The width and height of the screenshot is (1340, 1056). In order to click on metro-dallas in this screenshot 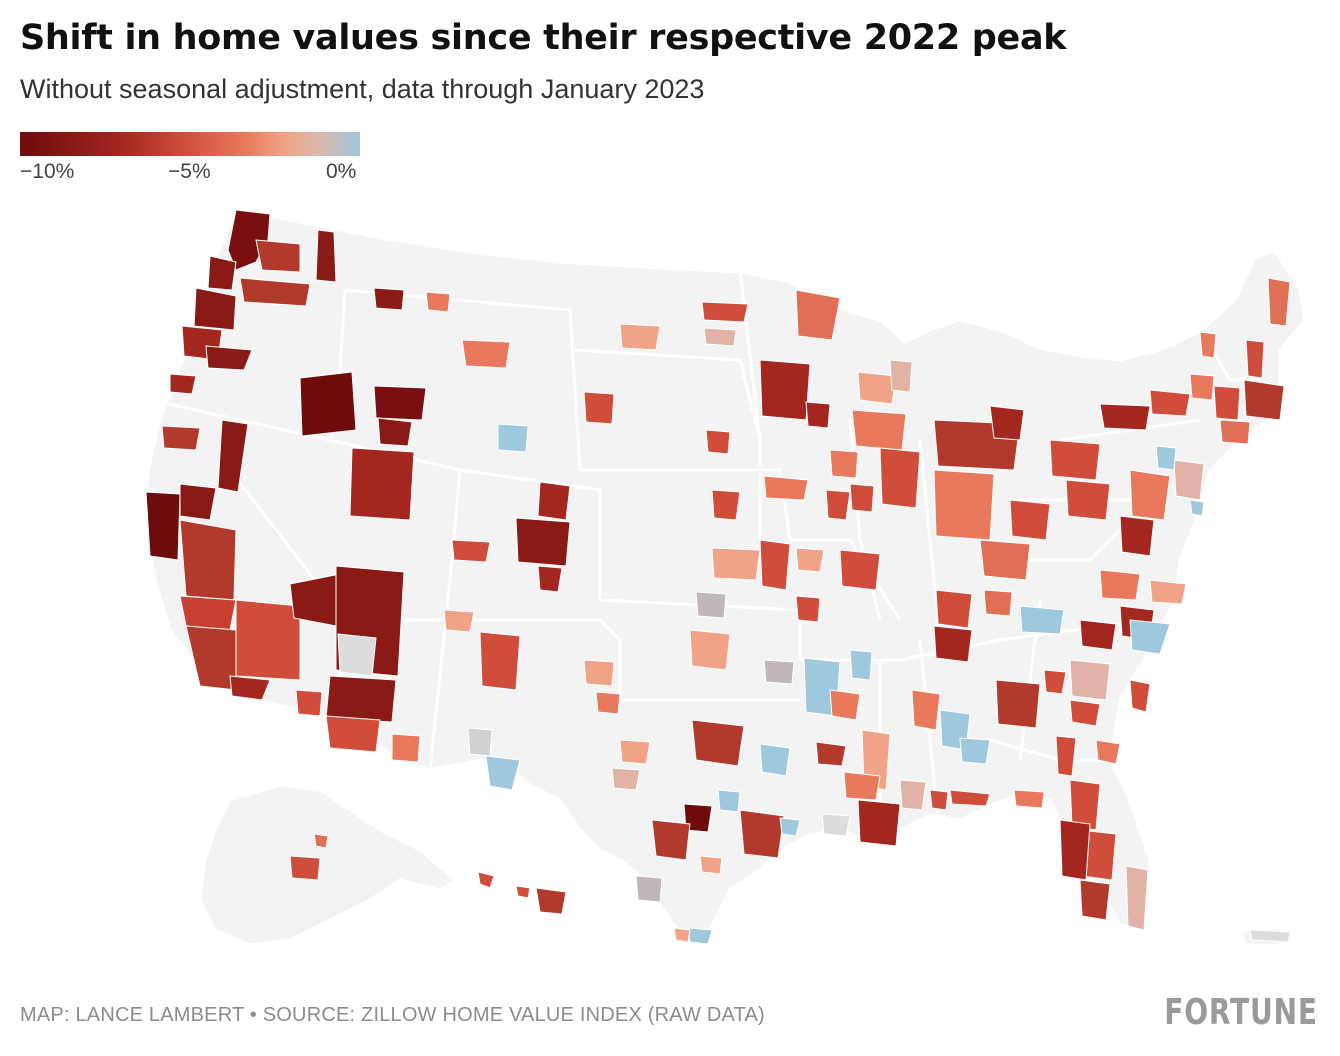, I will do `click(718, 743)`.